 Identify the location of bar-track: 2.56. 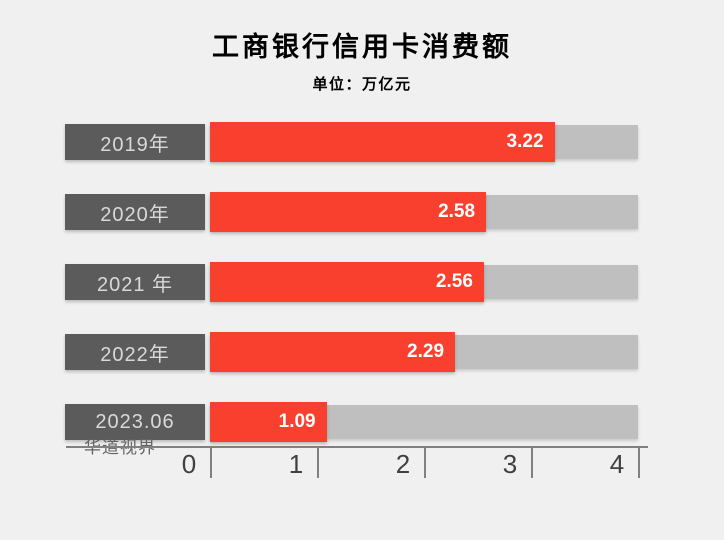
(424, 282).